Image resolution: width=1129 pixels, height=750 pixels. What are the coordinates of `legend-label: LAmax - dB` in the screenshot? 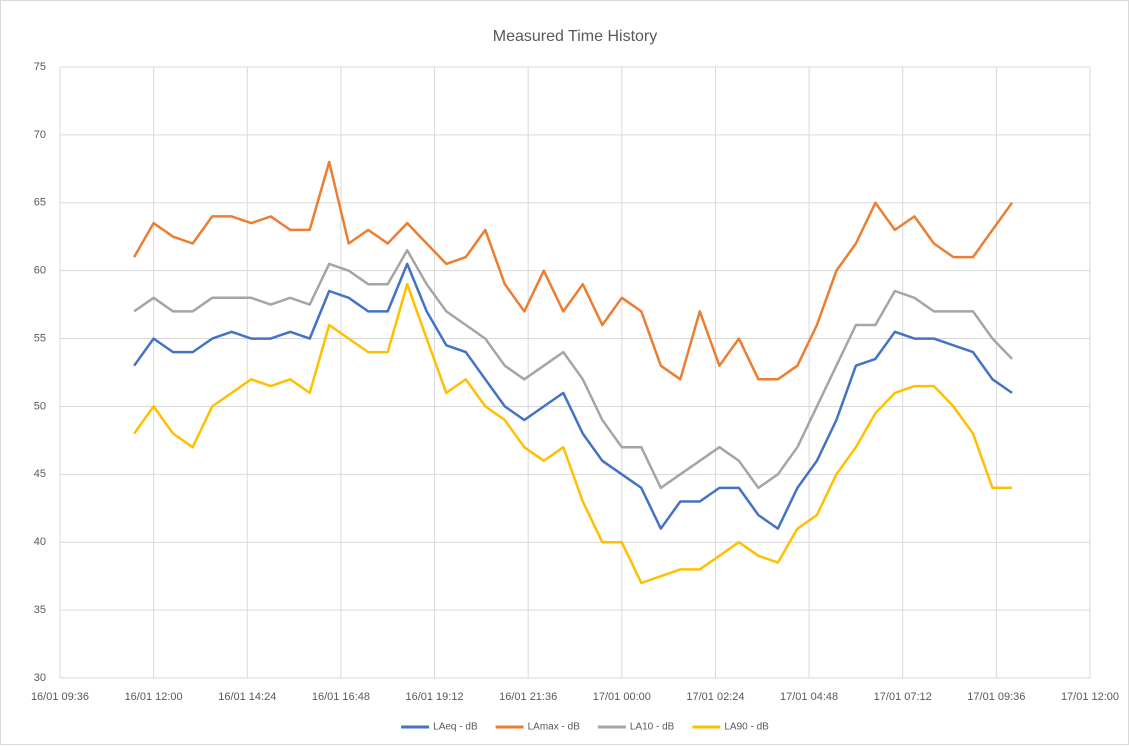 It's located at (554, 727).